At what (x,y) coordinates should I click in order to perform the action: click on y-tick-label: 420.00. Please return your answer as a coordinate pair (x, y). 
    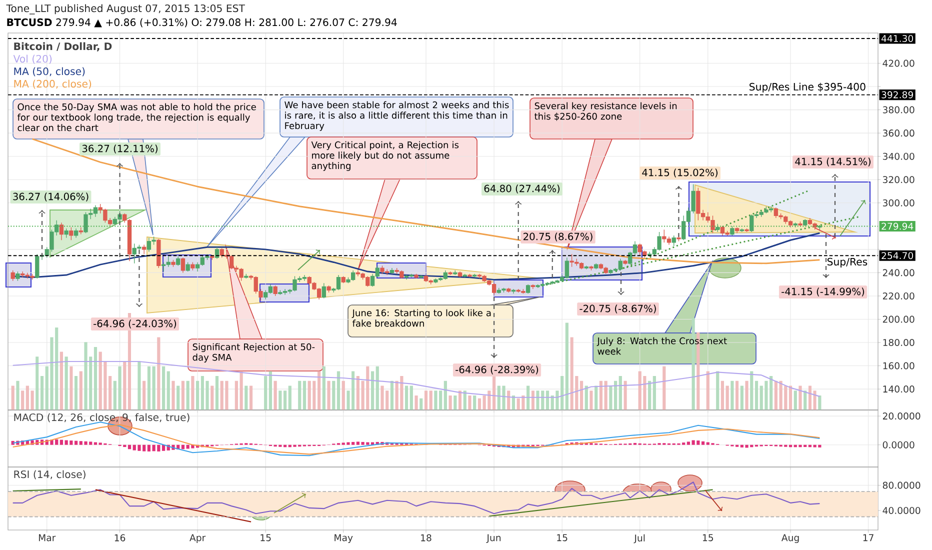
    Looking at the image, I should click on (898, 63).